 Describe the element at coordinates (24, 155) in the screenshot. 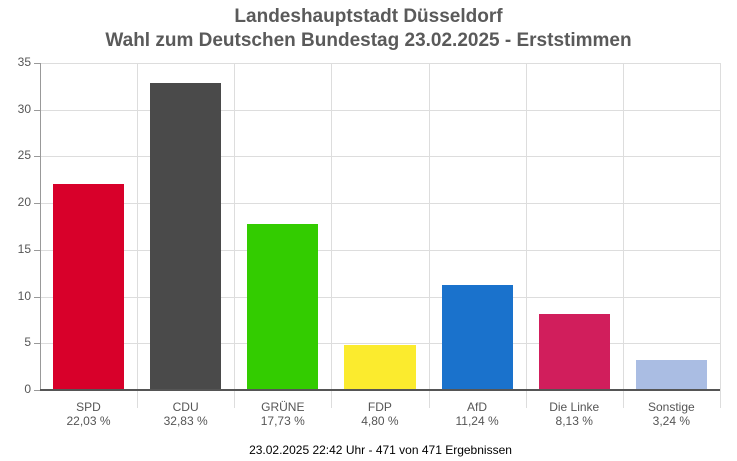

I see `y-tick-label: 25` at that location.